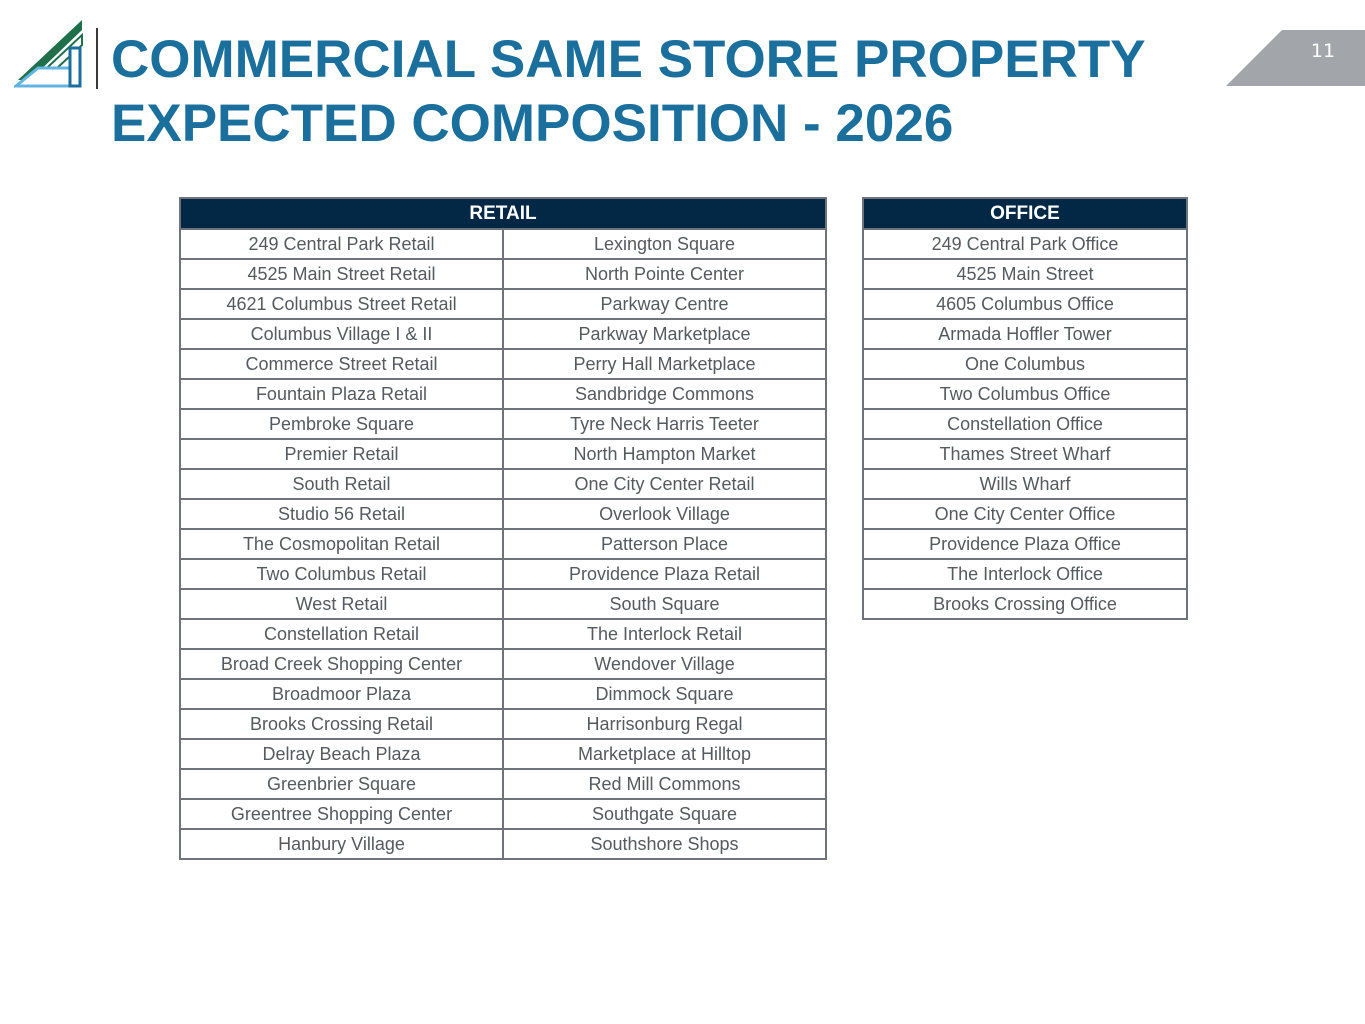  I want to click on retail-property-cell: Broad Creek Shopping Center, so click(341, 664).